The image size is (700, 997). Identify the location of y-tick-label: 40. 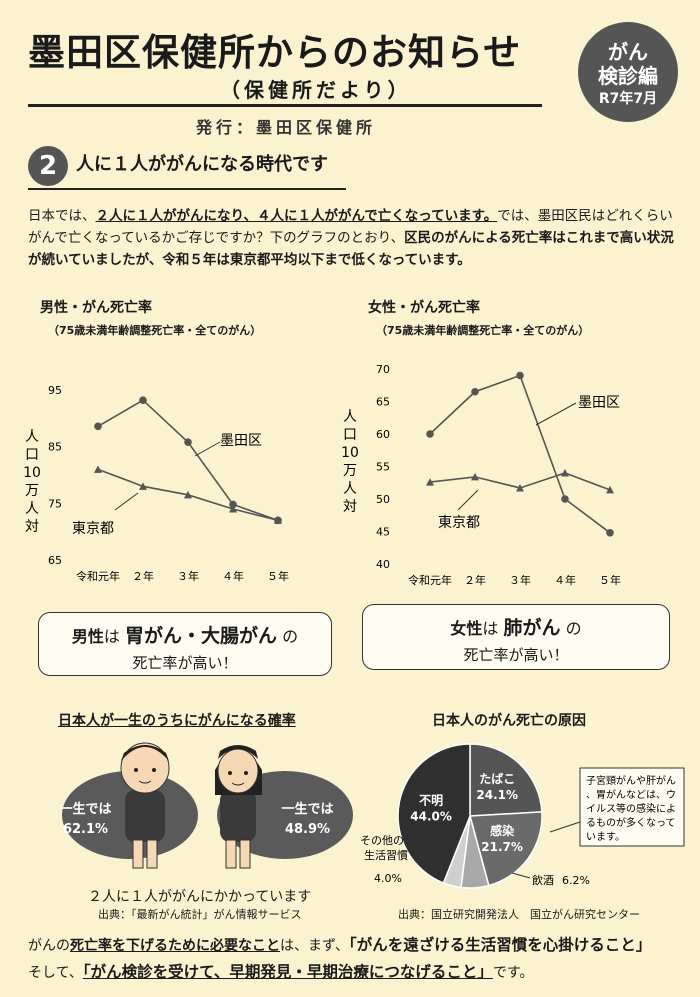
(383, 564).